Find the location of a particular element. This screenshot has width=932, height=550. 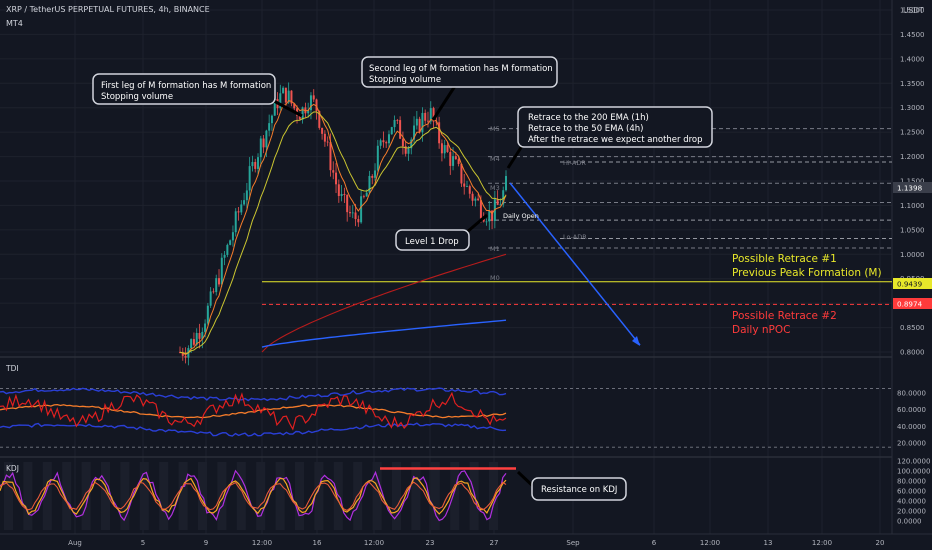

retrace1-line1: Possible Retrace #1 is located at coordinates (784, 259).